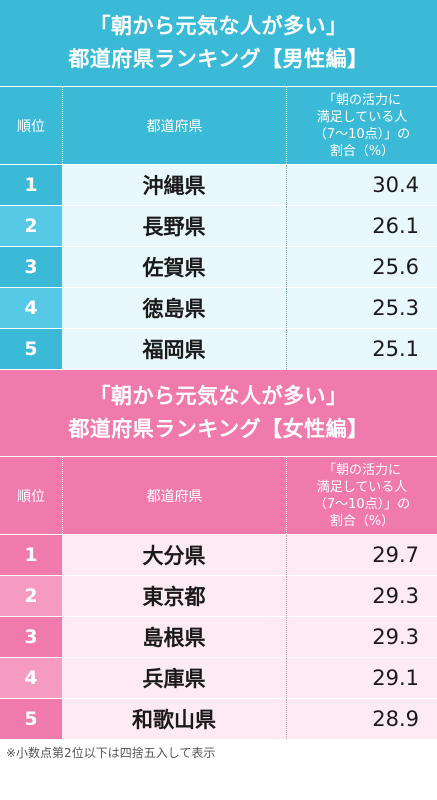  I want to click on prefecture-cell: 福岡県, so click(174, 349).